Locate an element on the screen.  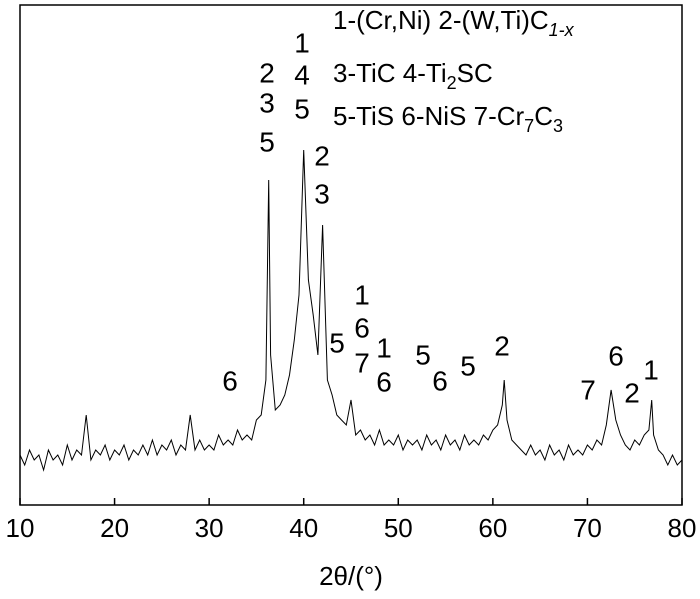
x-tick-label: 70 is located at coordinates (587, 528).